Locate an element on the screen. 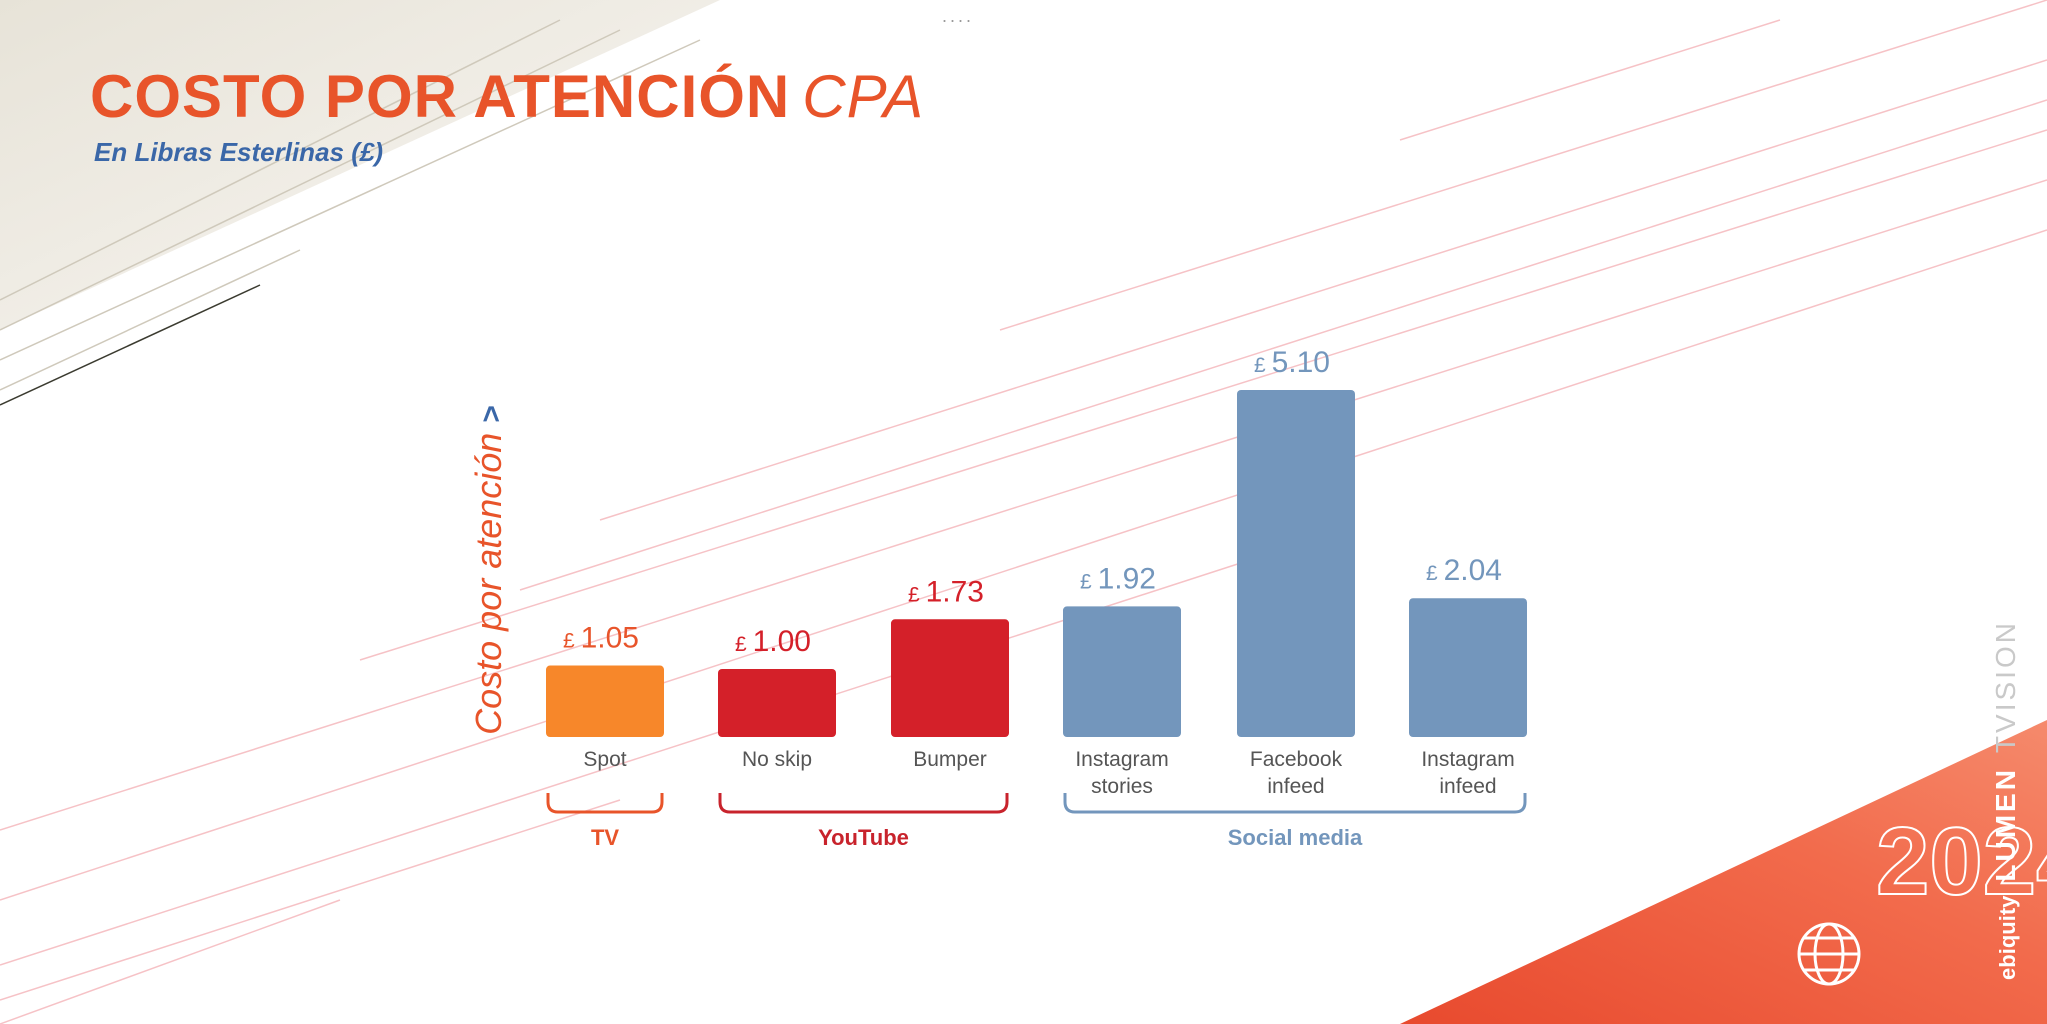  category-label-facebook-infeed: Facebook infeed is located at coordinates (1296, 773).